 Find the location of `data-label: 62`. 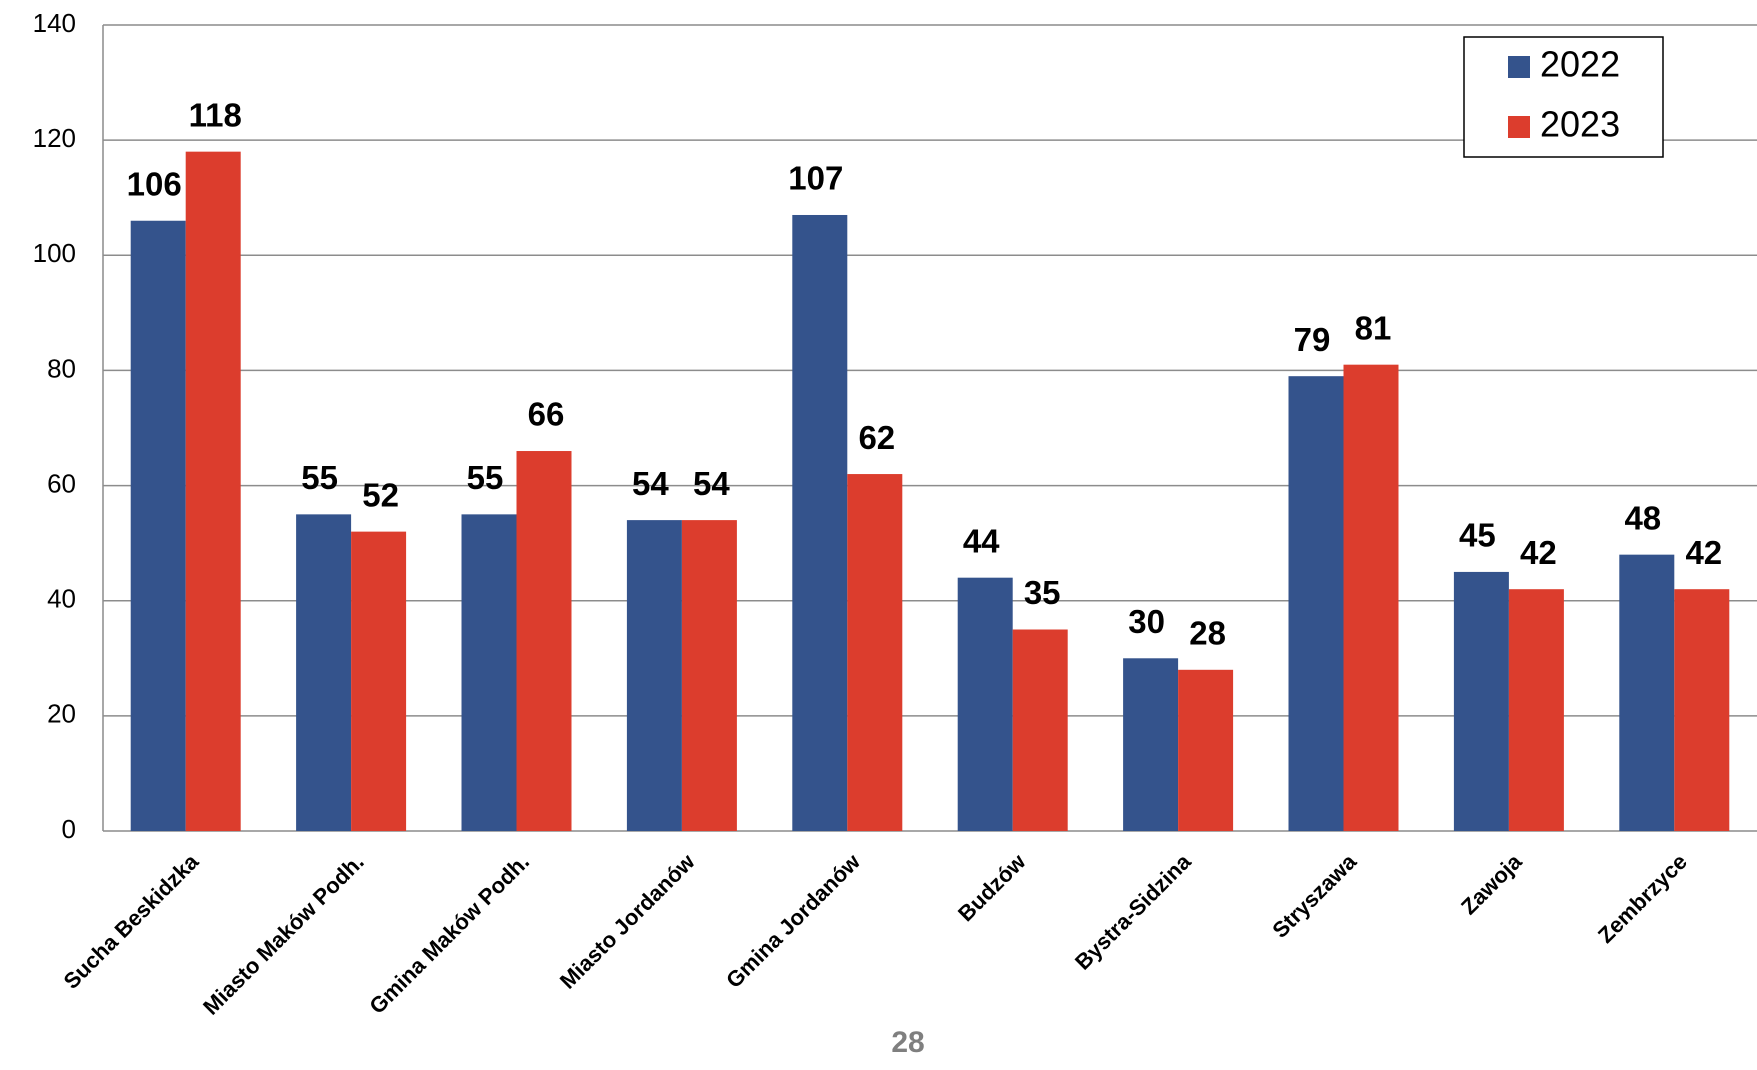

data-label: 62 is located at coordinates (876, 437).